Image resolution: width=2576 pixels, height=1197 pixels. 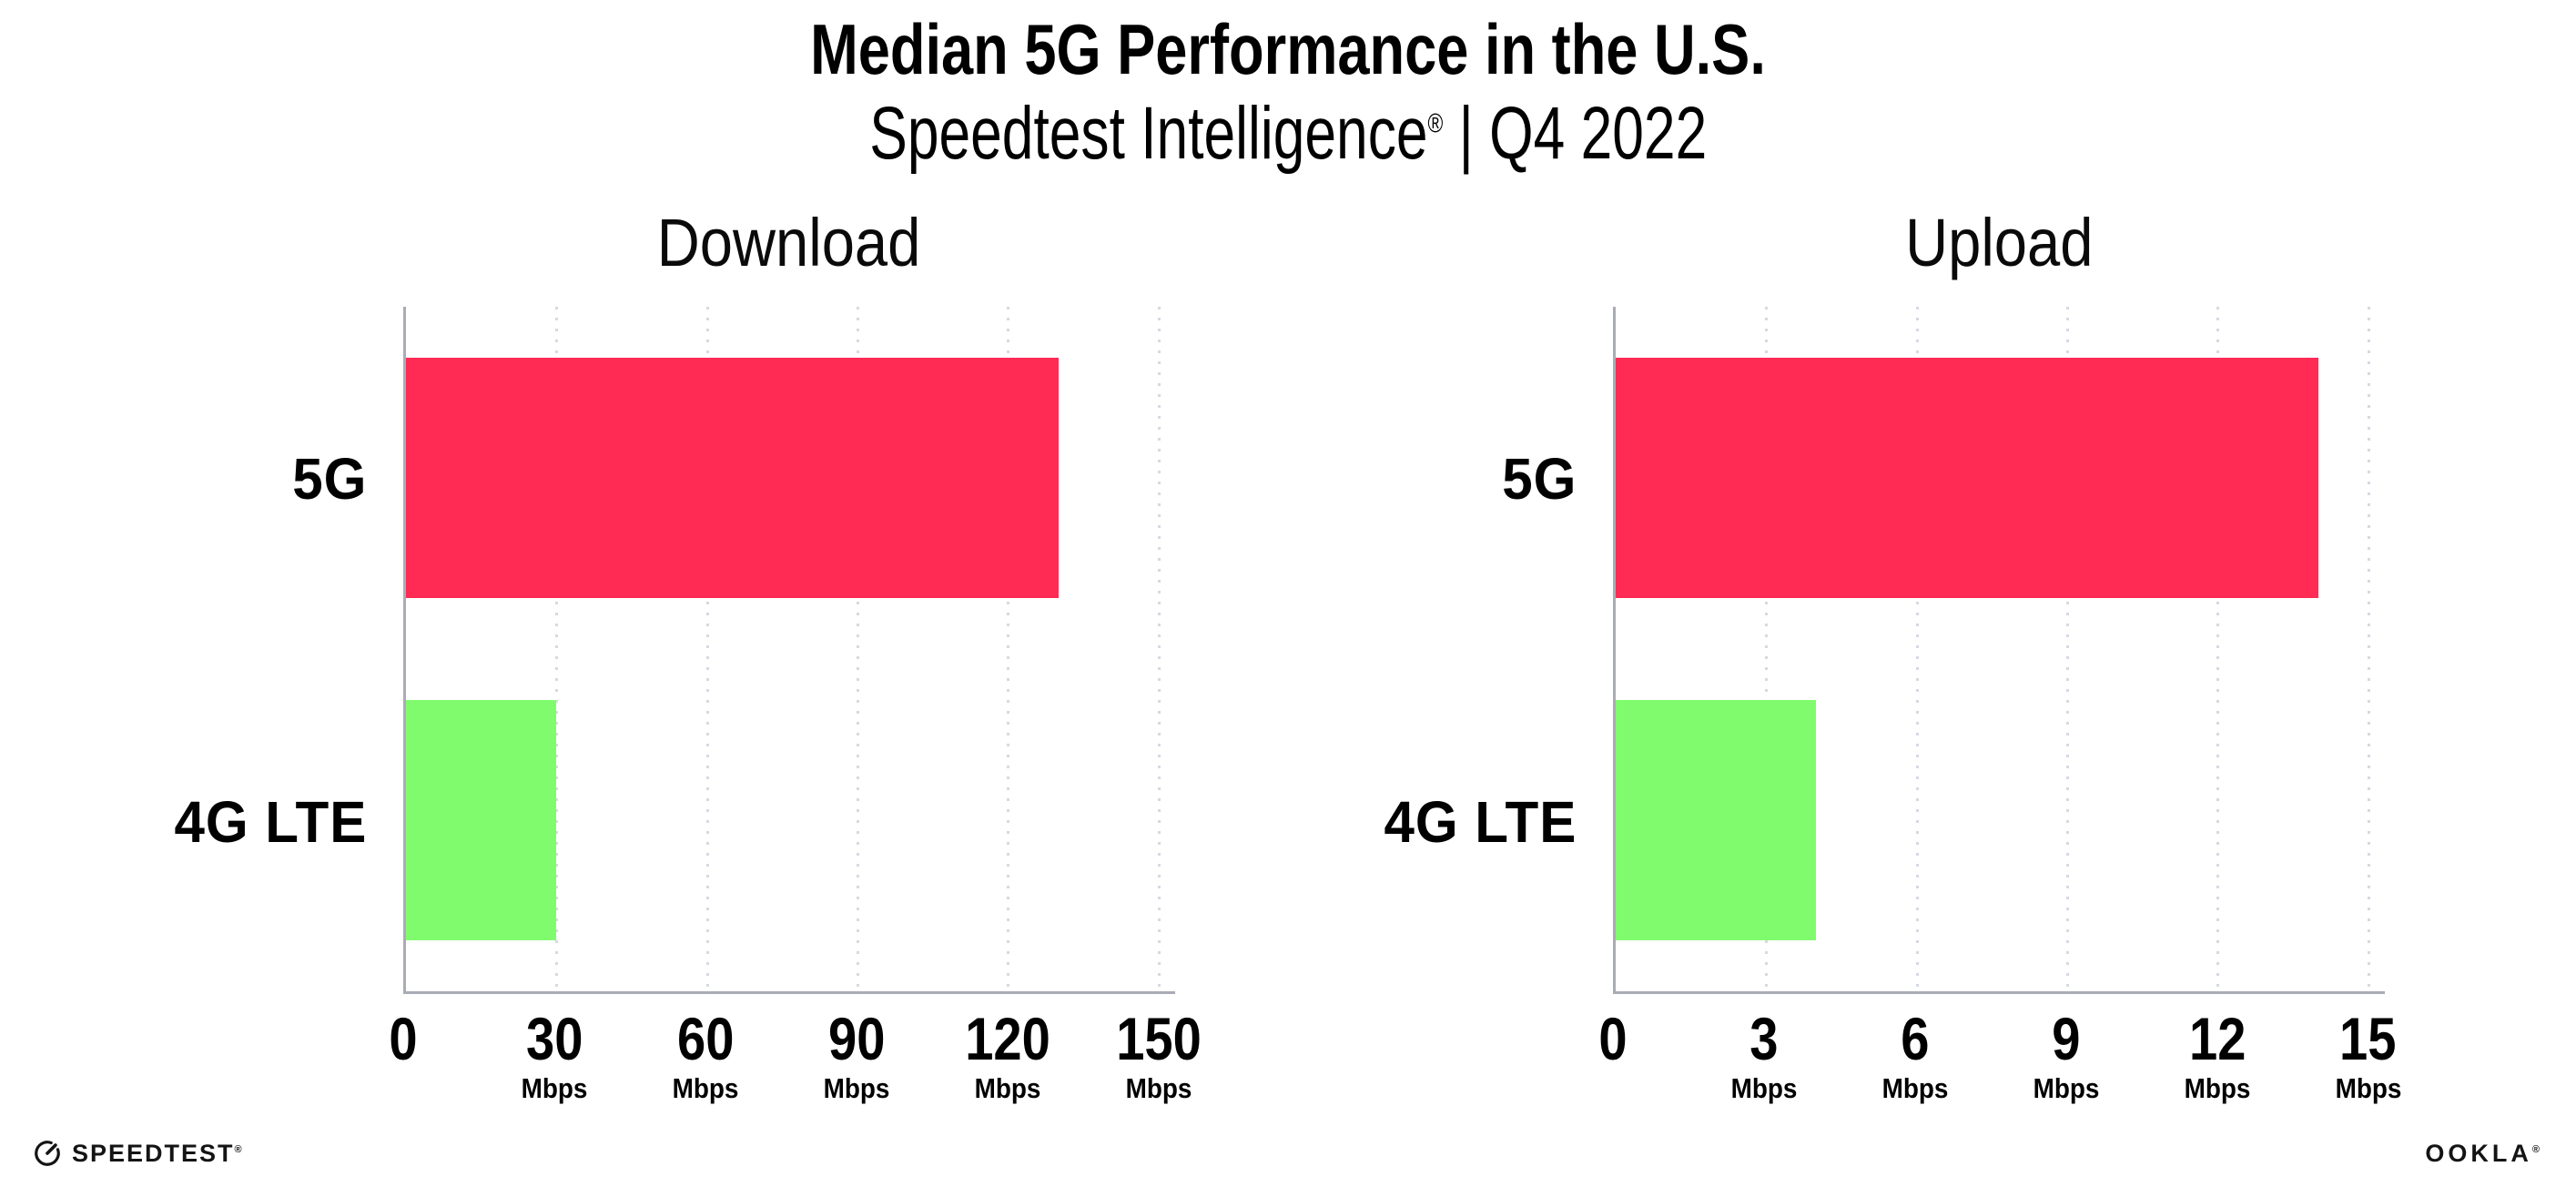 What do you see at coordinates (1148, 134) in the screenshot?
I see `subtitle-brand: Speedtest Intelligence` at bounding box center [1148, 134].